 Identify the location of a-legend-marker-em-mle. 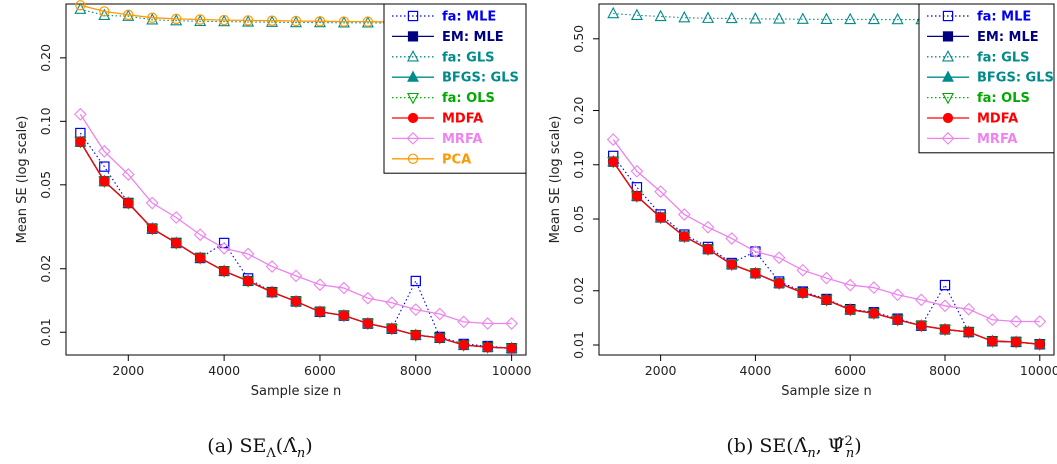
(413, 36).